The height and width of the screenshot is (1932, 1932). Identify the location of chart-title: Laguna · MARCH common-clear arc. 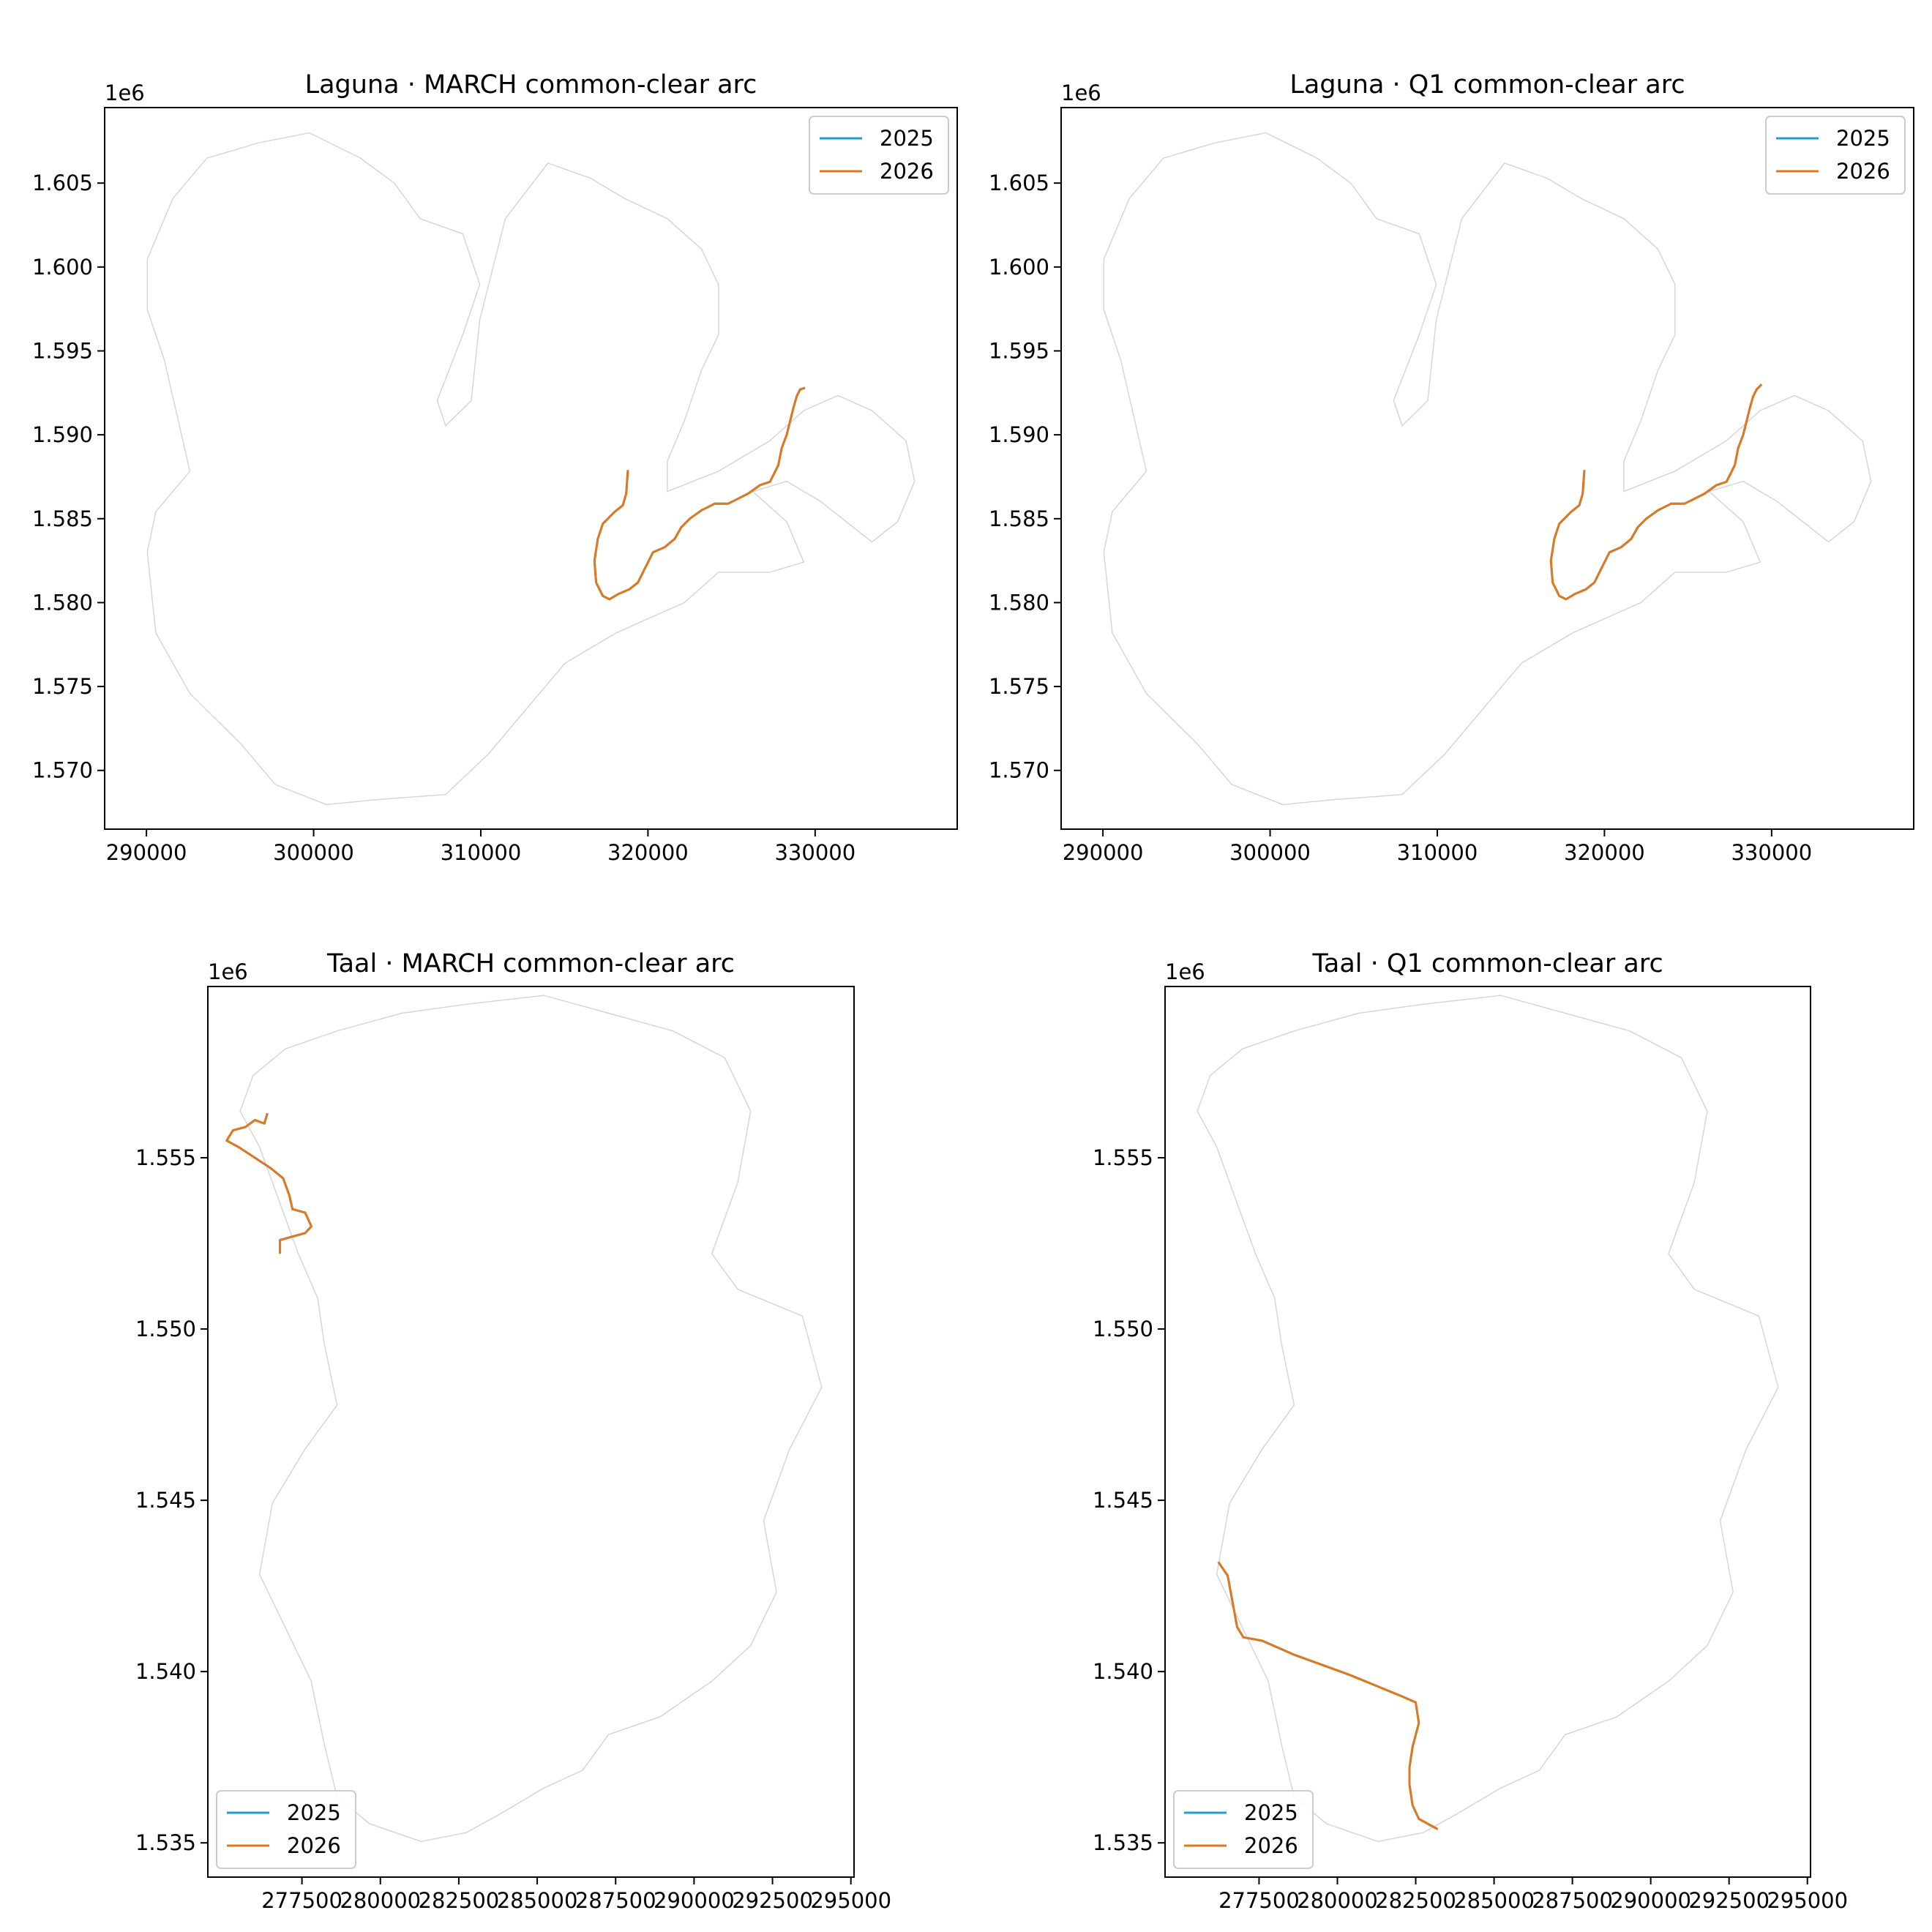
(531, 85).